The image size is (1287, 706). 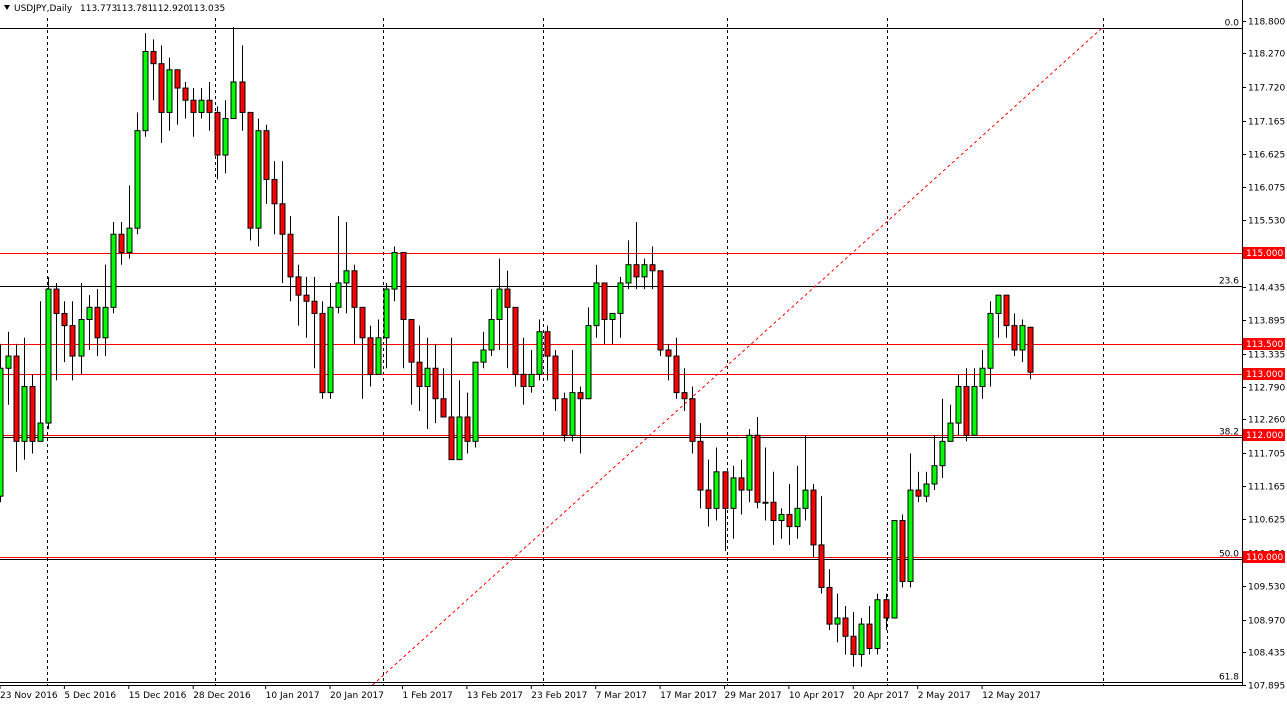 I want to click on price-tick-label: 113.335, so click(x=1266, y=356).